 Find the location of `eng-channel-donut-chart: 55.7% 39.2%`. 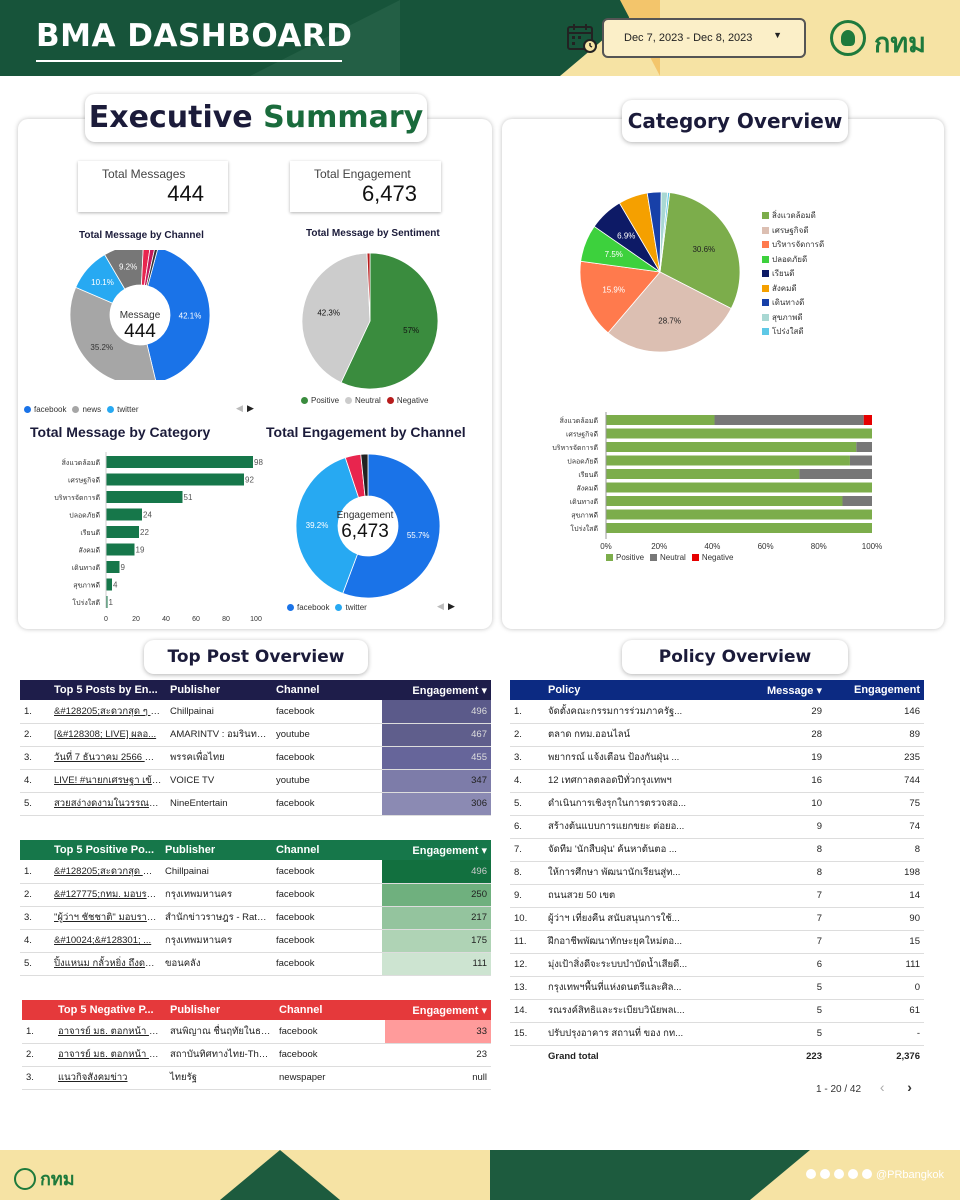

eng-channel-donut-chart: 55.7% 39.2% is located at coordinates (368, 526).